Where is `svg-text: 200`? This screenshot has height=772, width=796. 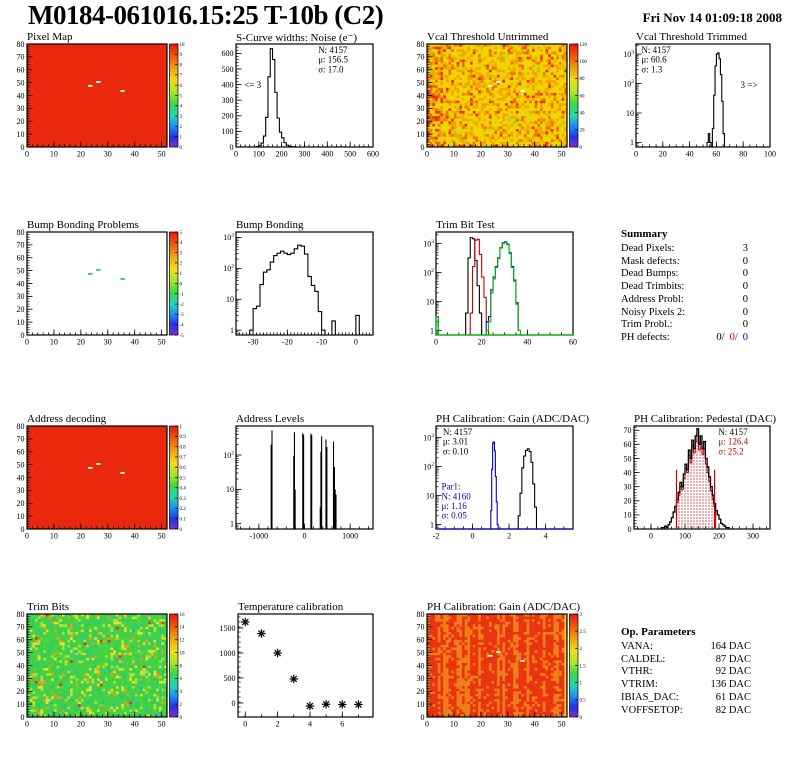 svg-text: 200 is located at coordinates (228, 116).